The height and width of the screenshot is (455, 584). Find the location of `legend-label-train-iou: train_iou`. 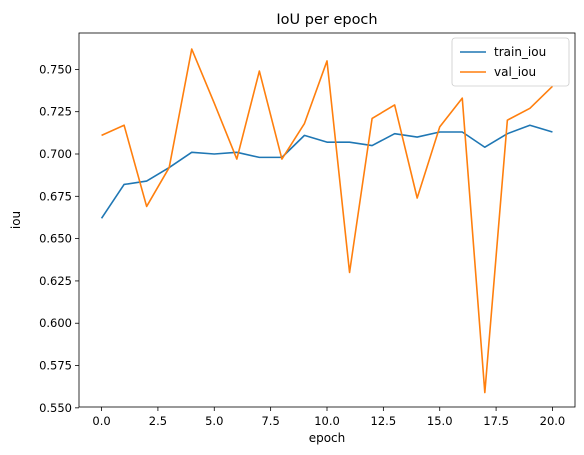

legend-label-train-iou: train_iou is located at coordinates (520, 52).